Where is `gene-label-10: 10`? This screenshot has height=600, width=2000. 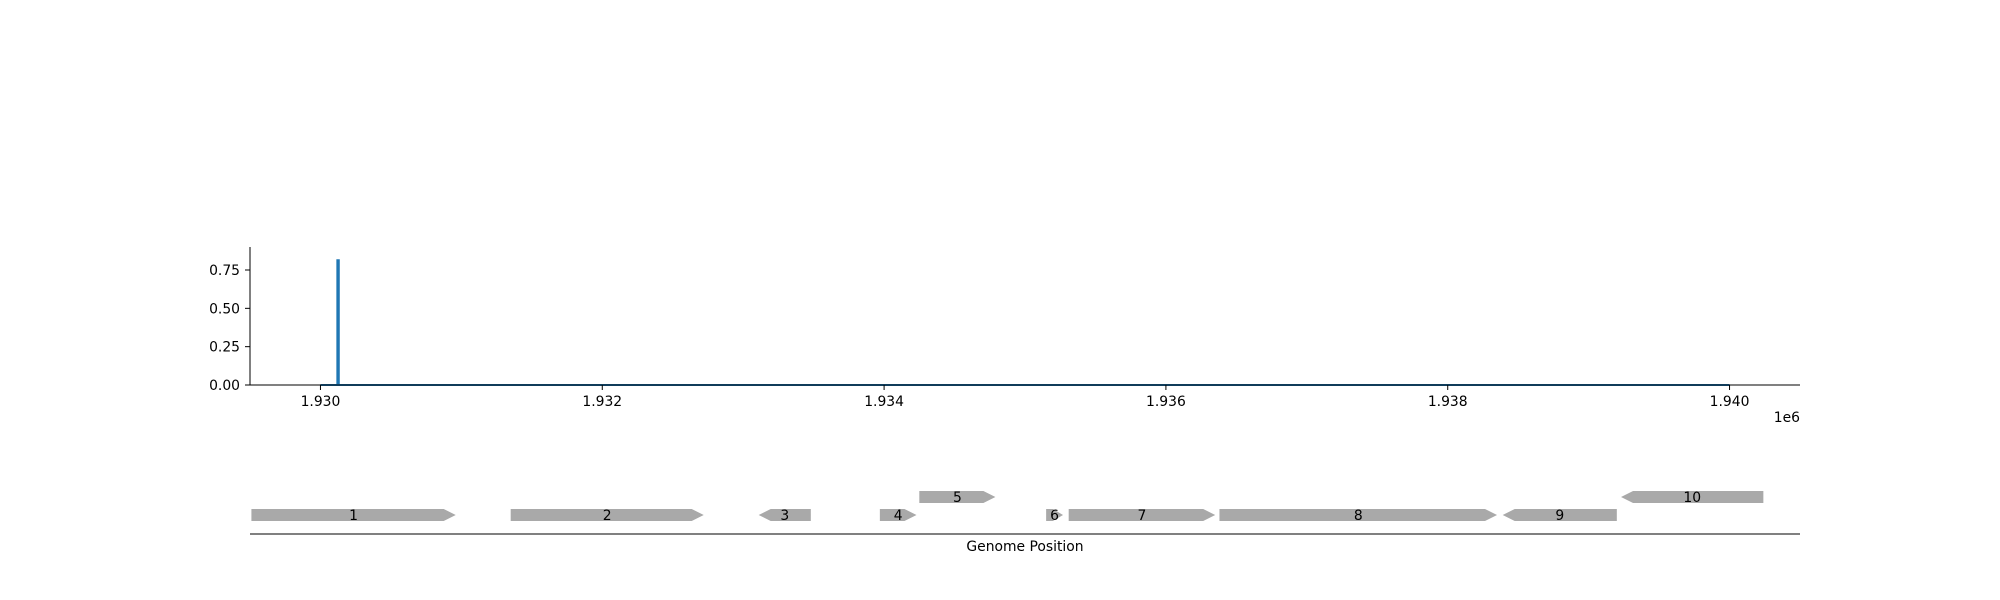
gene-label-10: 10 is located at coordinates (1692, 498).